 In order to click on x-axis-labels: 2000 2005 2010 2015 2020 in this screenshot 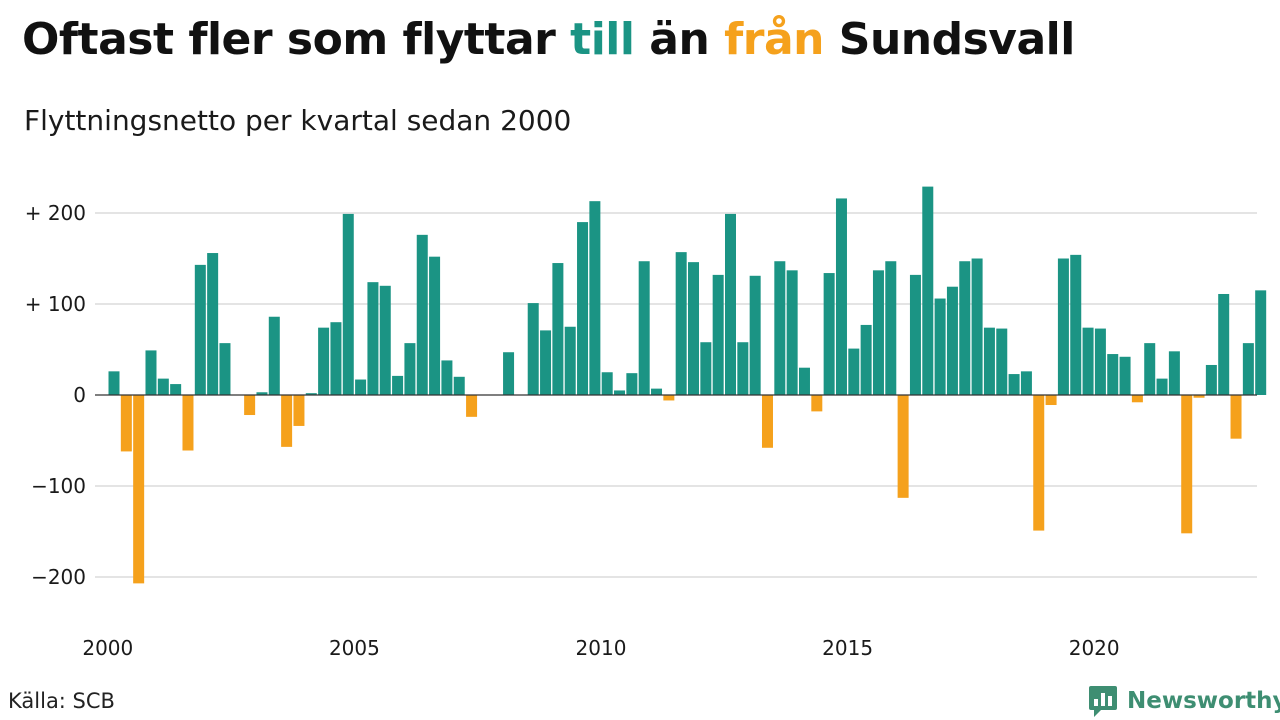, I will do `click(600, 648)`.